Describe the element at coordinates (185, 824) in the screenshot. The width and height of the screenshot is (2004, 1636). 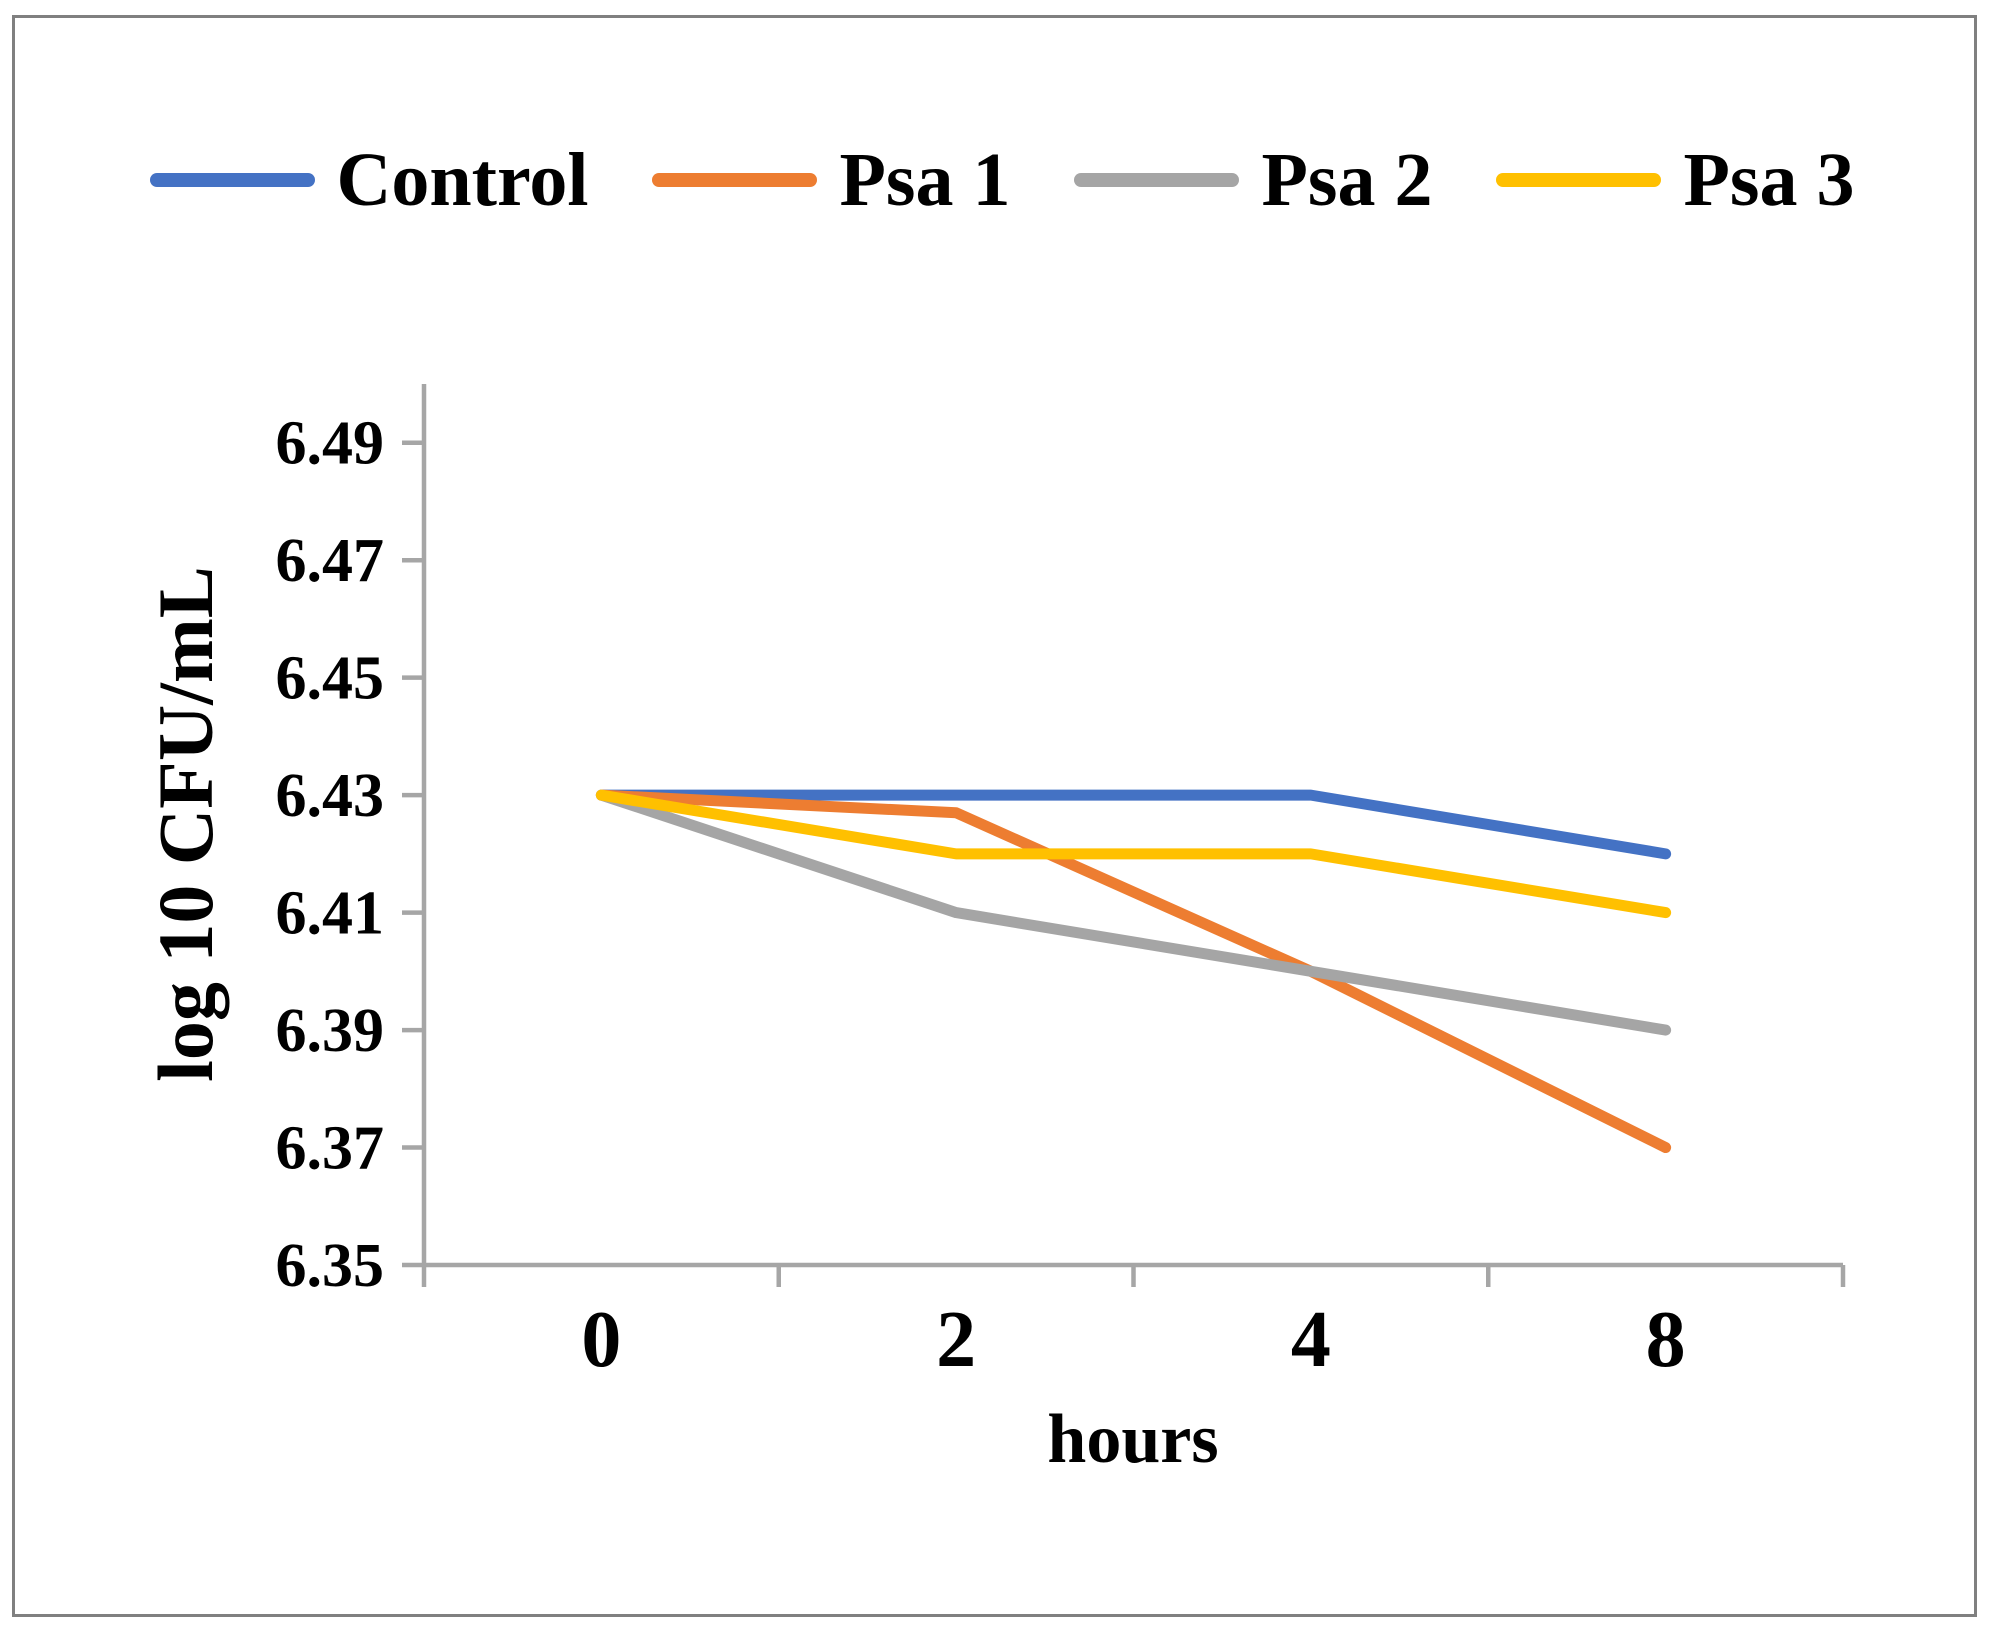
I see `y-axis-title: log 10 CFU/mL` at that location.